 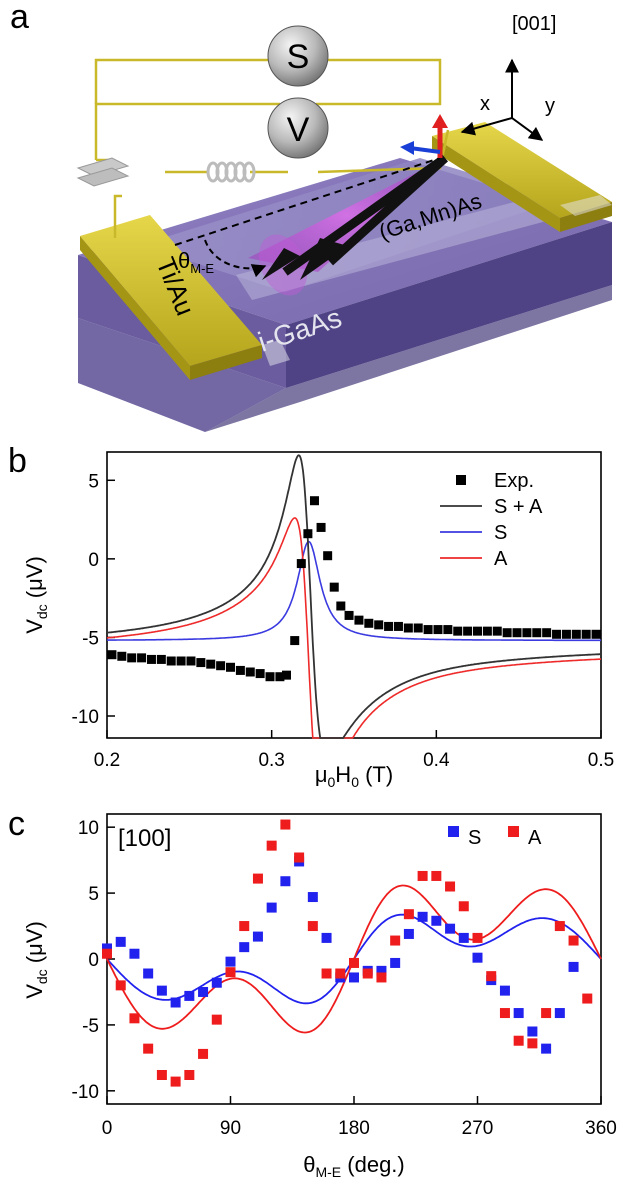 What do you see at coordinates (436, 760) in the screenshot?
I see `chart-b-x-tick-label: 0.4` at bounding box center [436, 760].